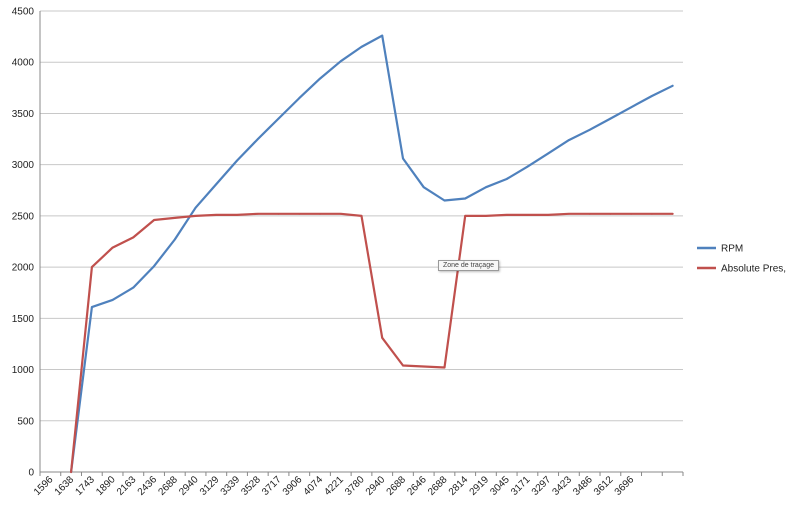  I want to click on x-tick-label: 2919, so click(480, 486).